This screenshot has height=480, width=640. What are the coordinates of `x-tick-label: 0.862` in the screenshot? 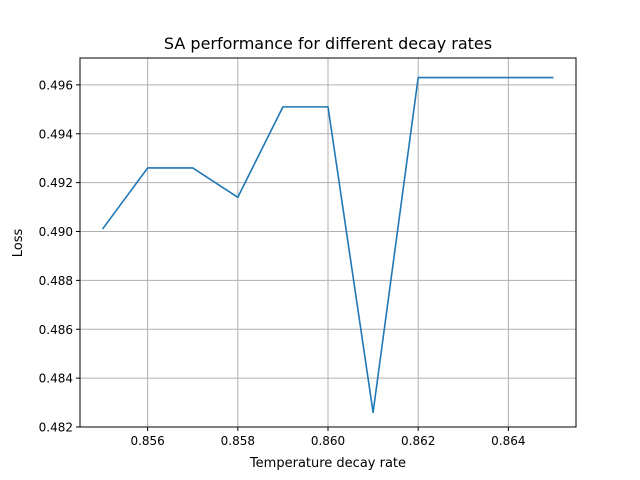 It's located at (418, 441).